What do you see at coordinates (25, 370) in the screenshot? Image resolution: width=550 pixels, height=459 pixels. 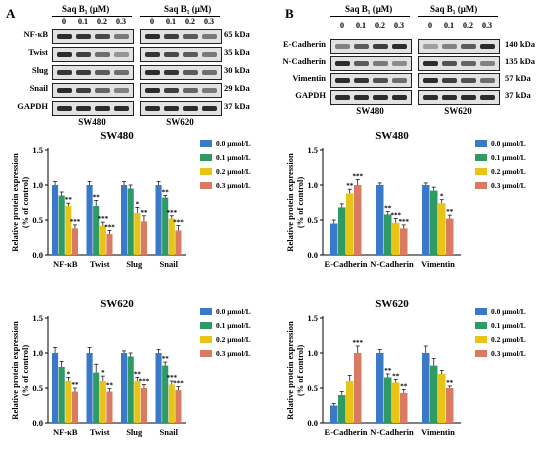 I see `y-axis-label-line: (% of control)` at bounding box center [25, 370].